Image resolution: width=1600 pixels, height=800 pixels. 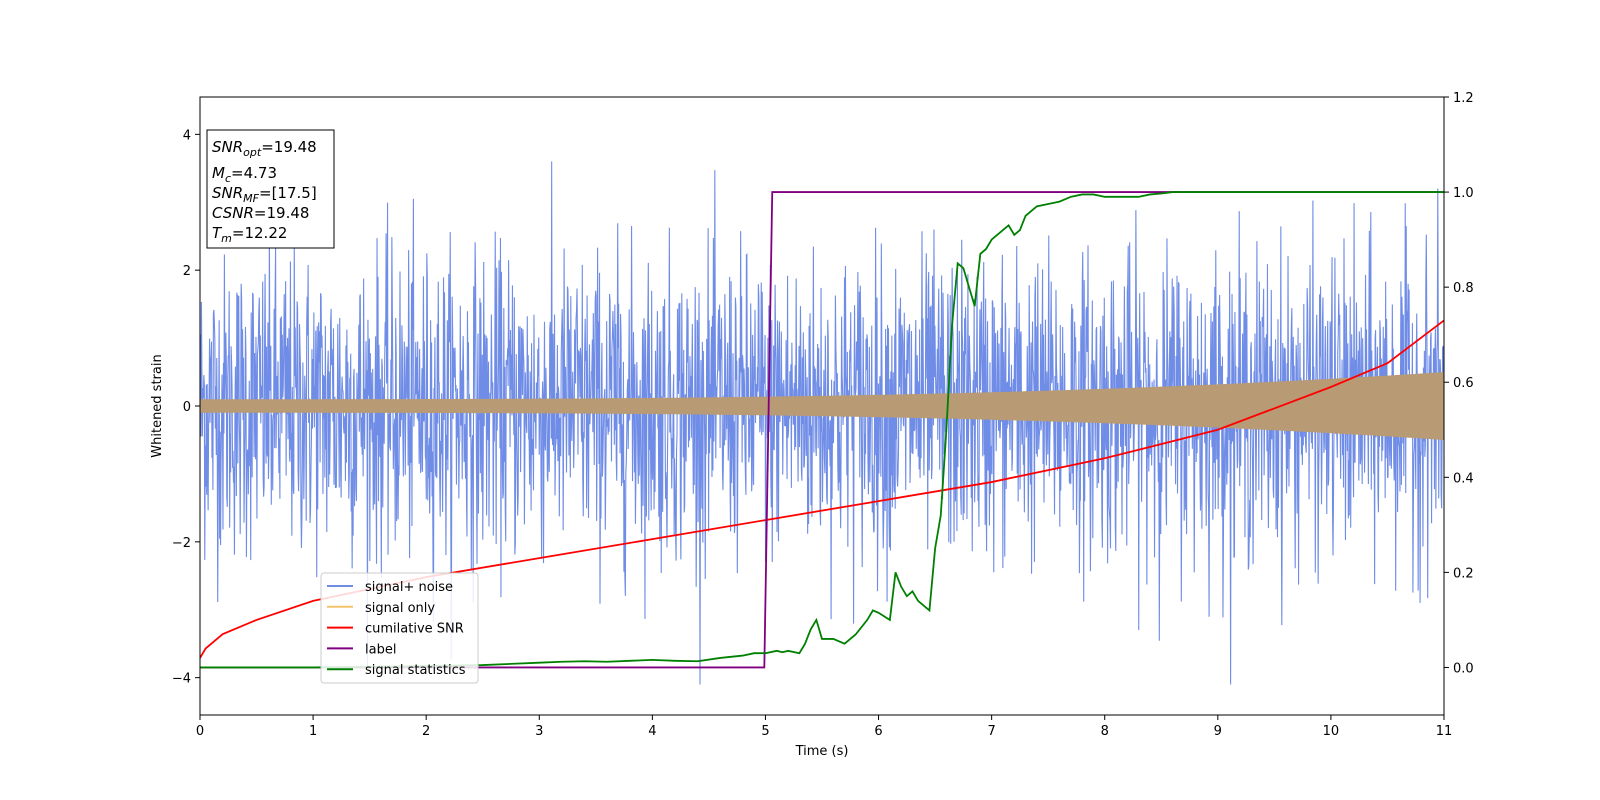 I want to click on right-y-tick-label: 1.2, so click(x=1463, y=98).